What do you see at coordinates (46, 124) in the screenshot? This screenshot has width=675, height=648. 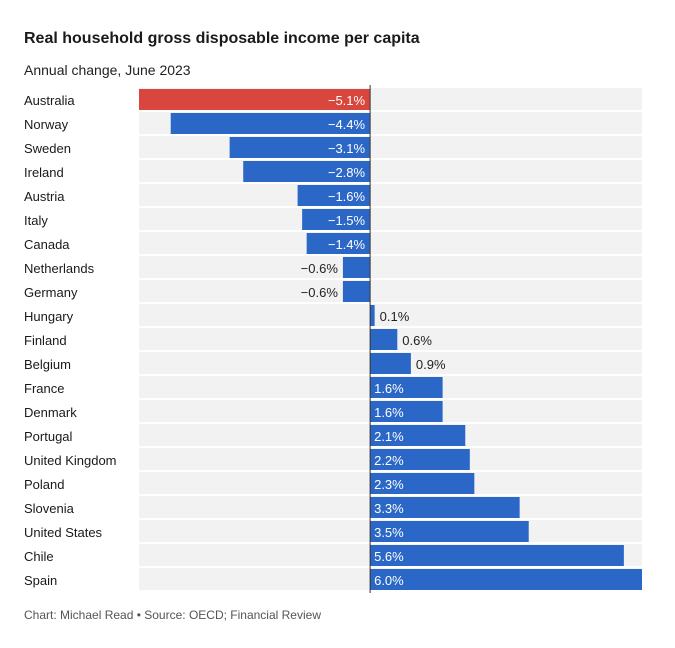 I see `category-label: Norway` at bounding box center [46, 124].